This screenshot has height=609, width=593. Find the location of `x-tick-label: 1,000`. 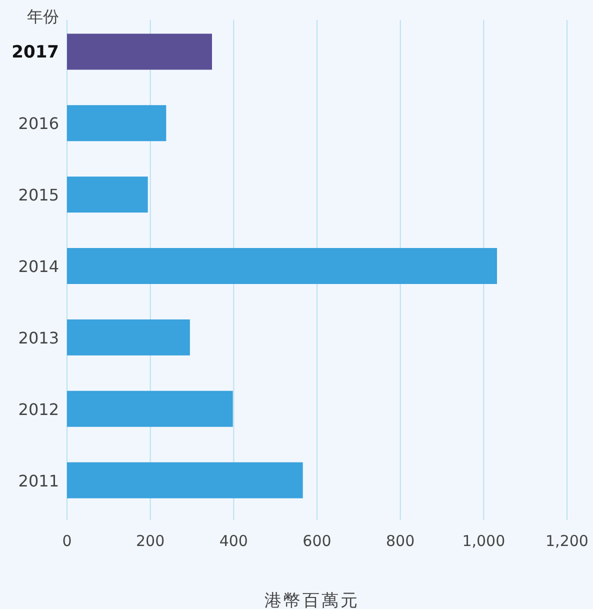

x-tick-label: 1,000 is located at coordinates (484, 541).